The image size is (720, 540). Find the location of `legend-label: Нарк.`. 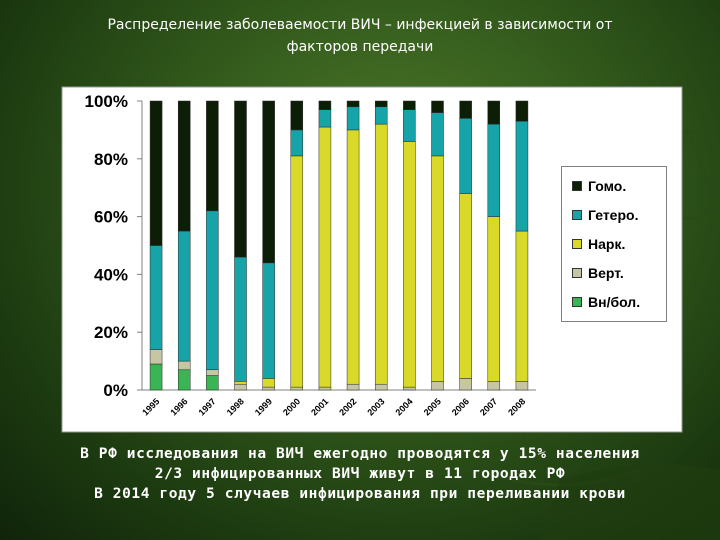

legend-label: Нарк. is located at coordinates (606, 244).